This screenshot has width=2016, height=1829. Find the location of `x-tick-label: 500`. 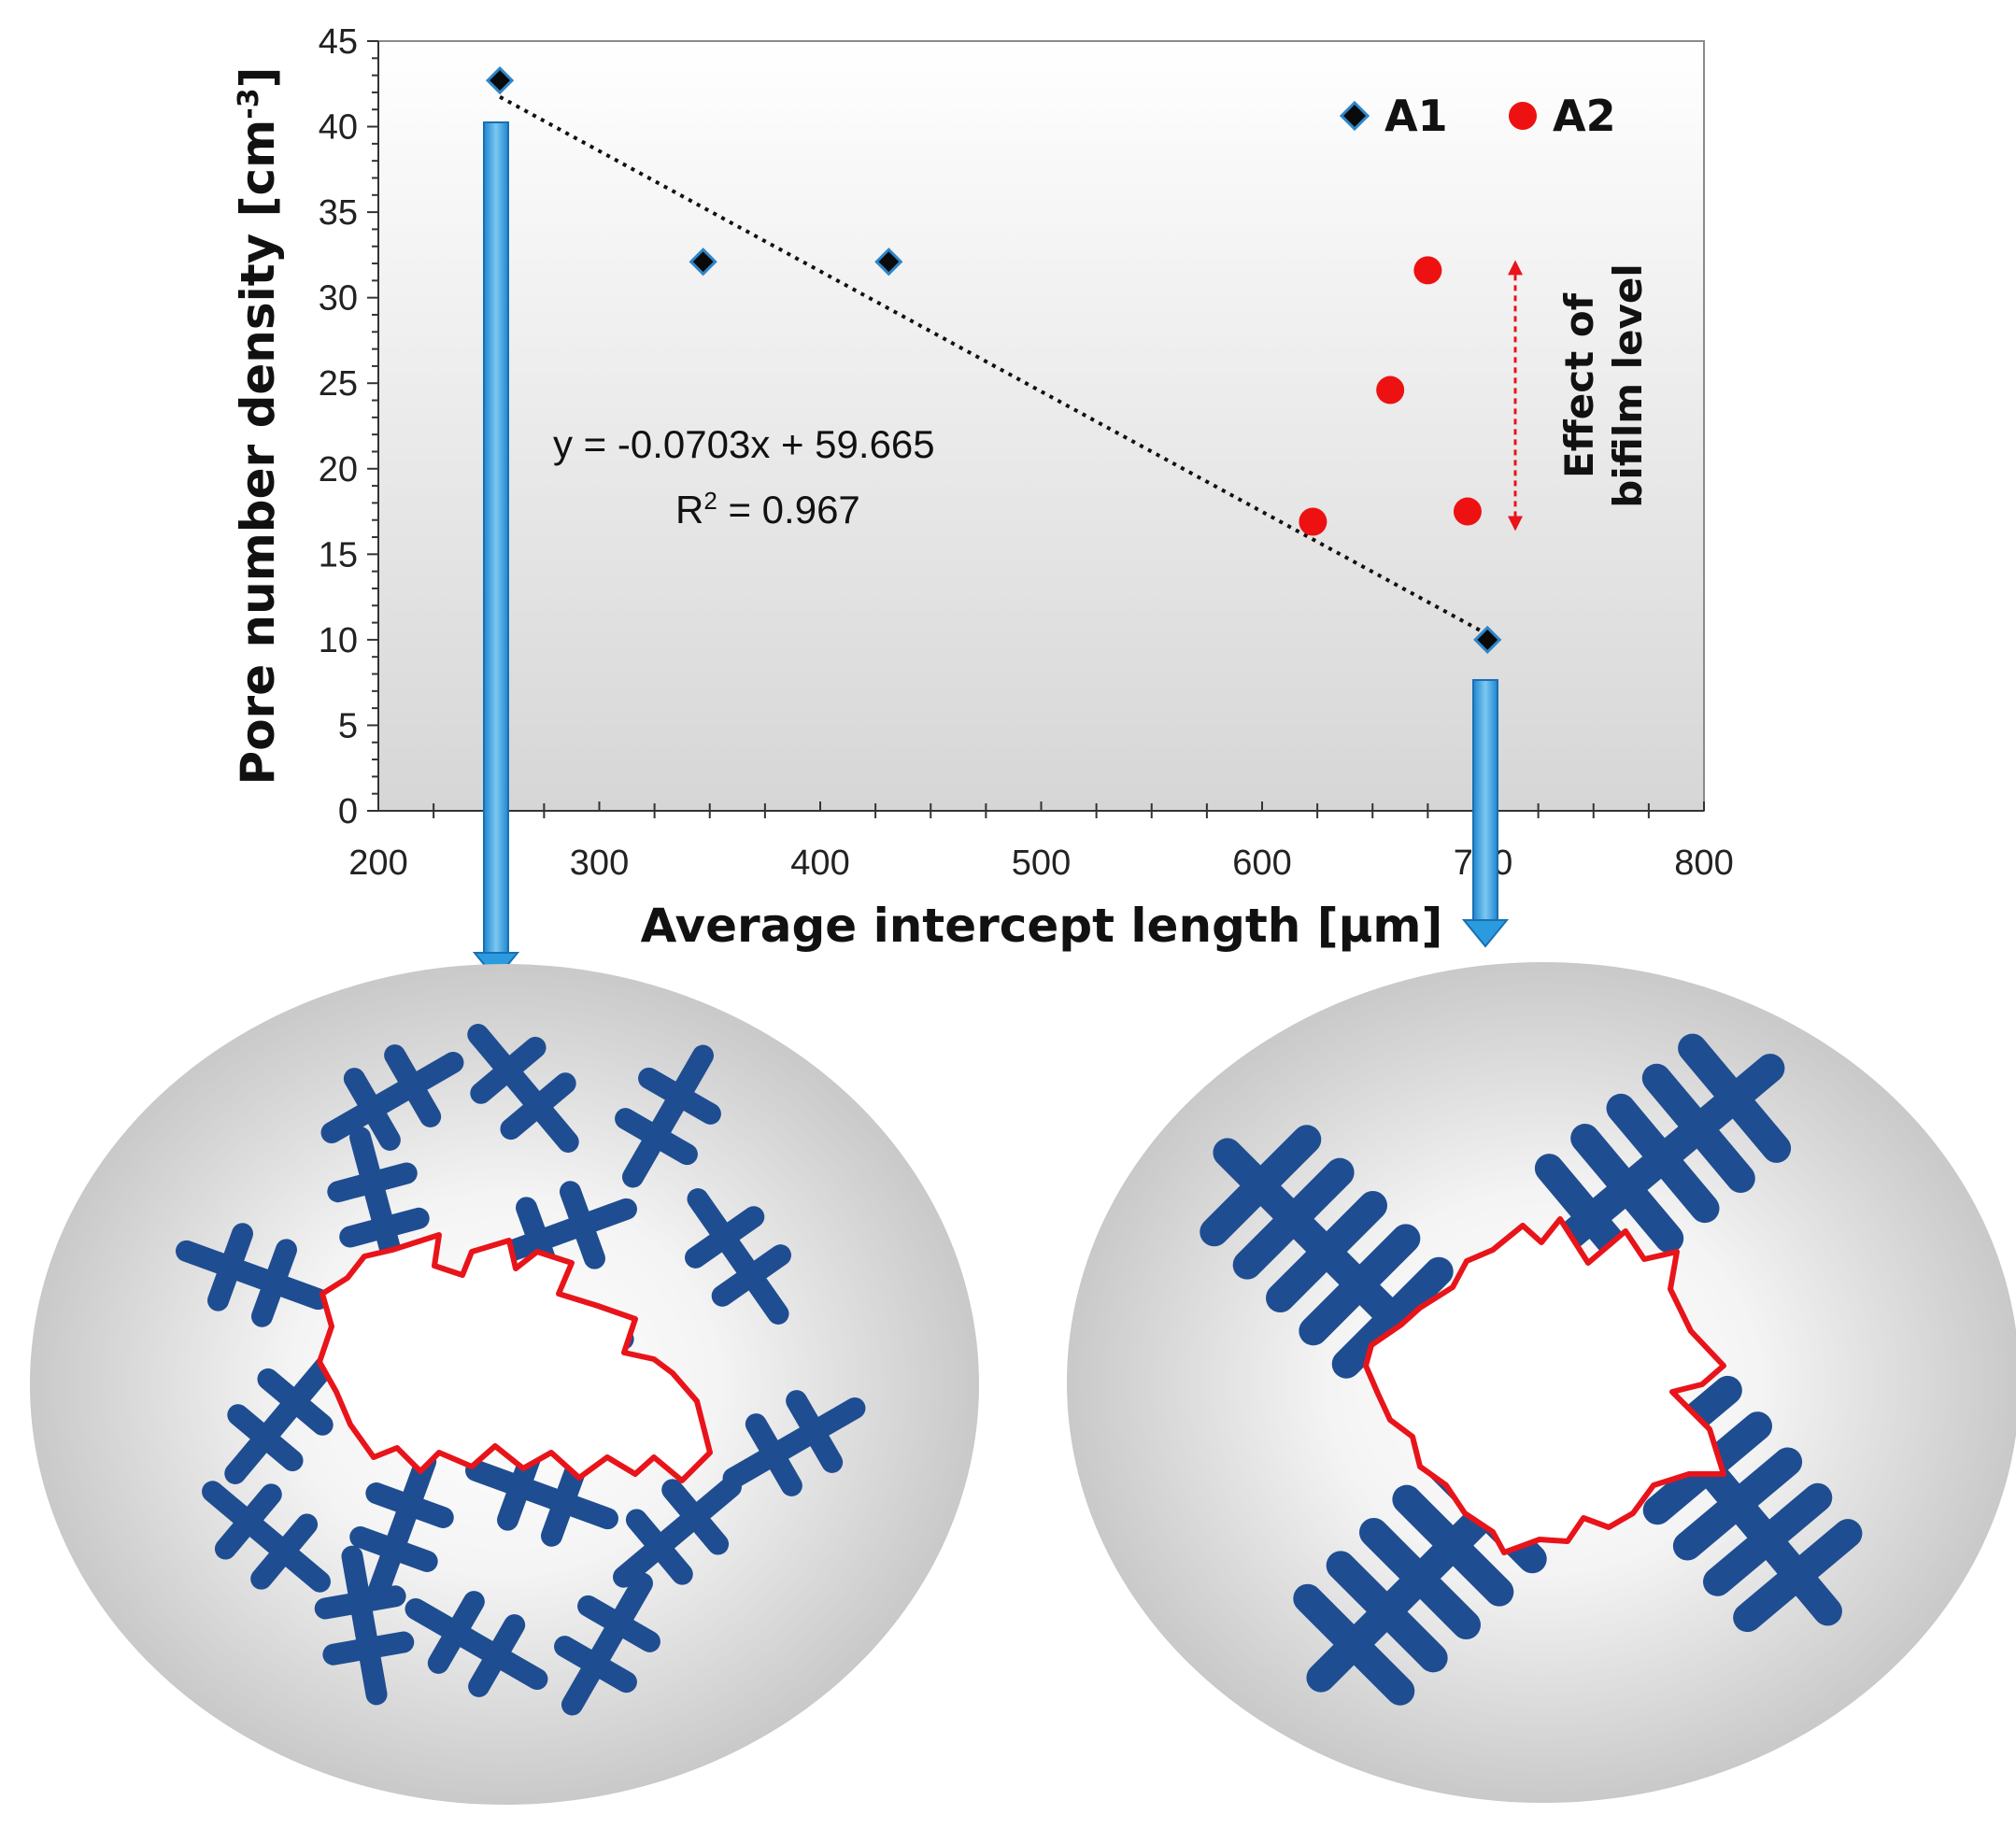

x-tick-label: 500 is located at coordinates (1041, 864).